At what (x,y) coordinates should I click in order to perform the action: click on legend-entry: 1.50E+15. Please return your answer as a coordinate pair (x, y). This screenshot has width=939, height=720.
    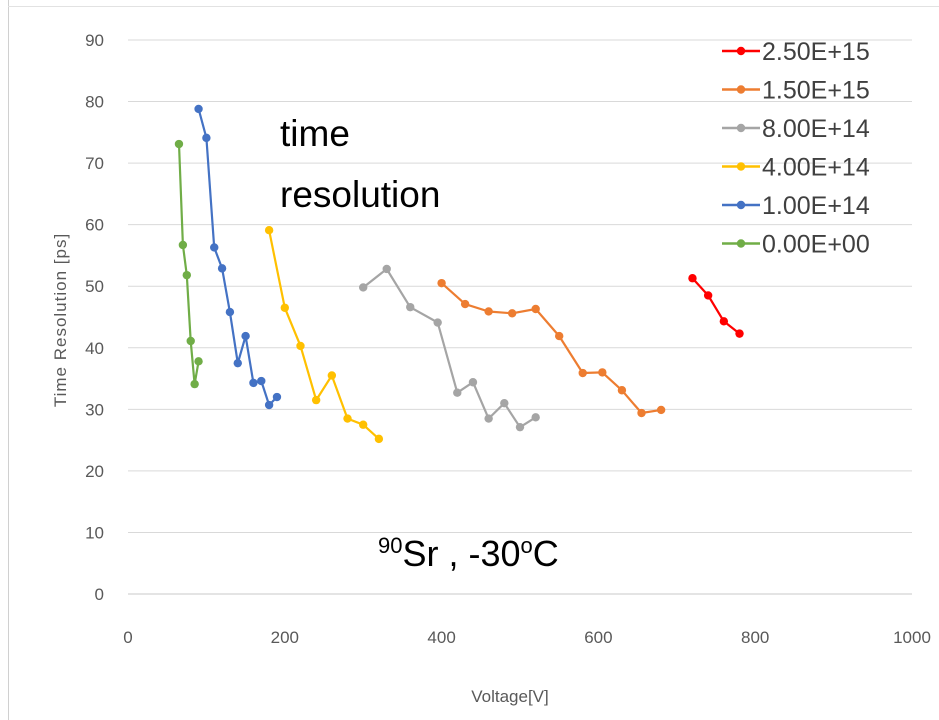
    Looking at the image, I should click on (796, 91).